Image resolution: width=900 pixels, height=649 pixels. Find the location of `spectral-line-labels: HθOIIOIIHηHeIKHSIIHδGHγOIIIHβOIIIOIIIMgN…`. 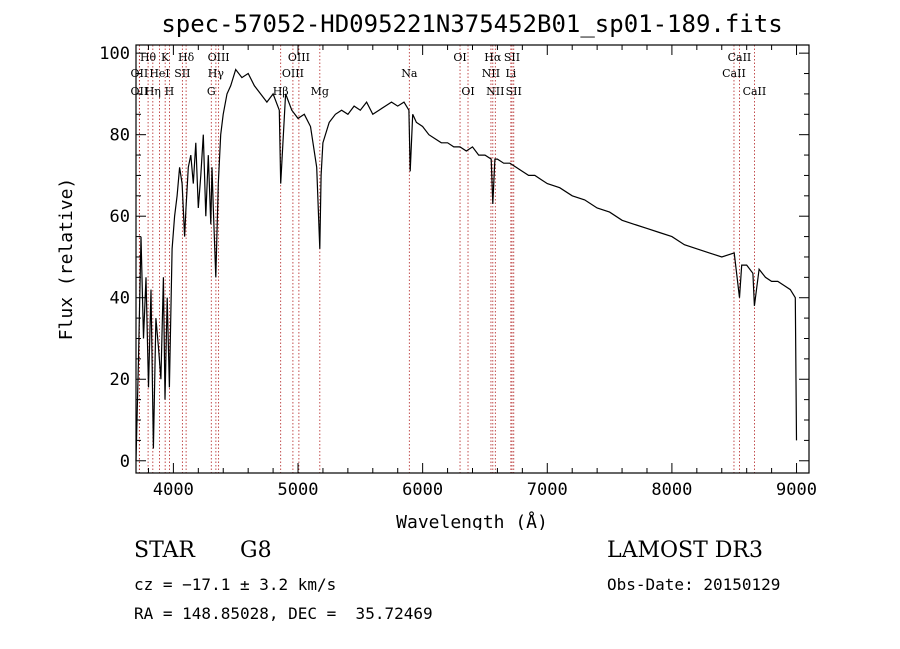

spectral-line-labels: HθOIIOIIHηHeIKHSIIHδGHγOIIIHβOIIIOIIIMgN… is located at coordinates (449, 74).